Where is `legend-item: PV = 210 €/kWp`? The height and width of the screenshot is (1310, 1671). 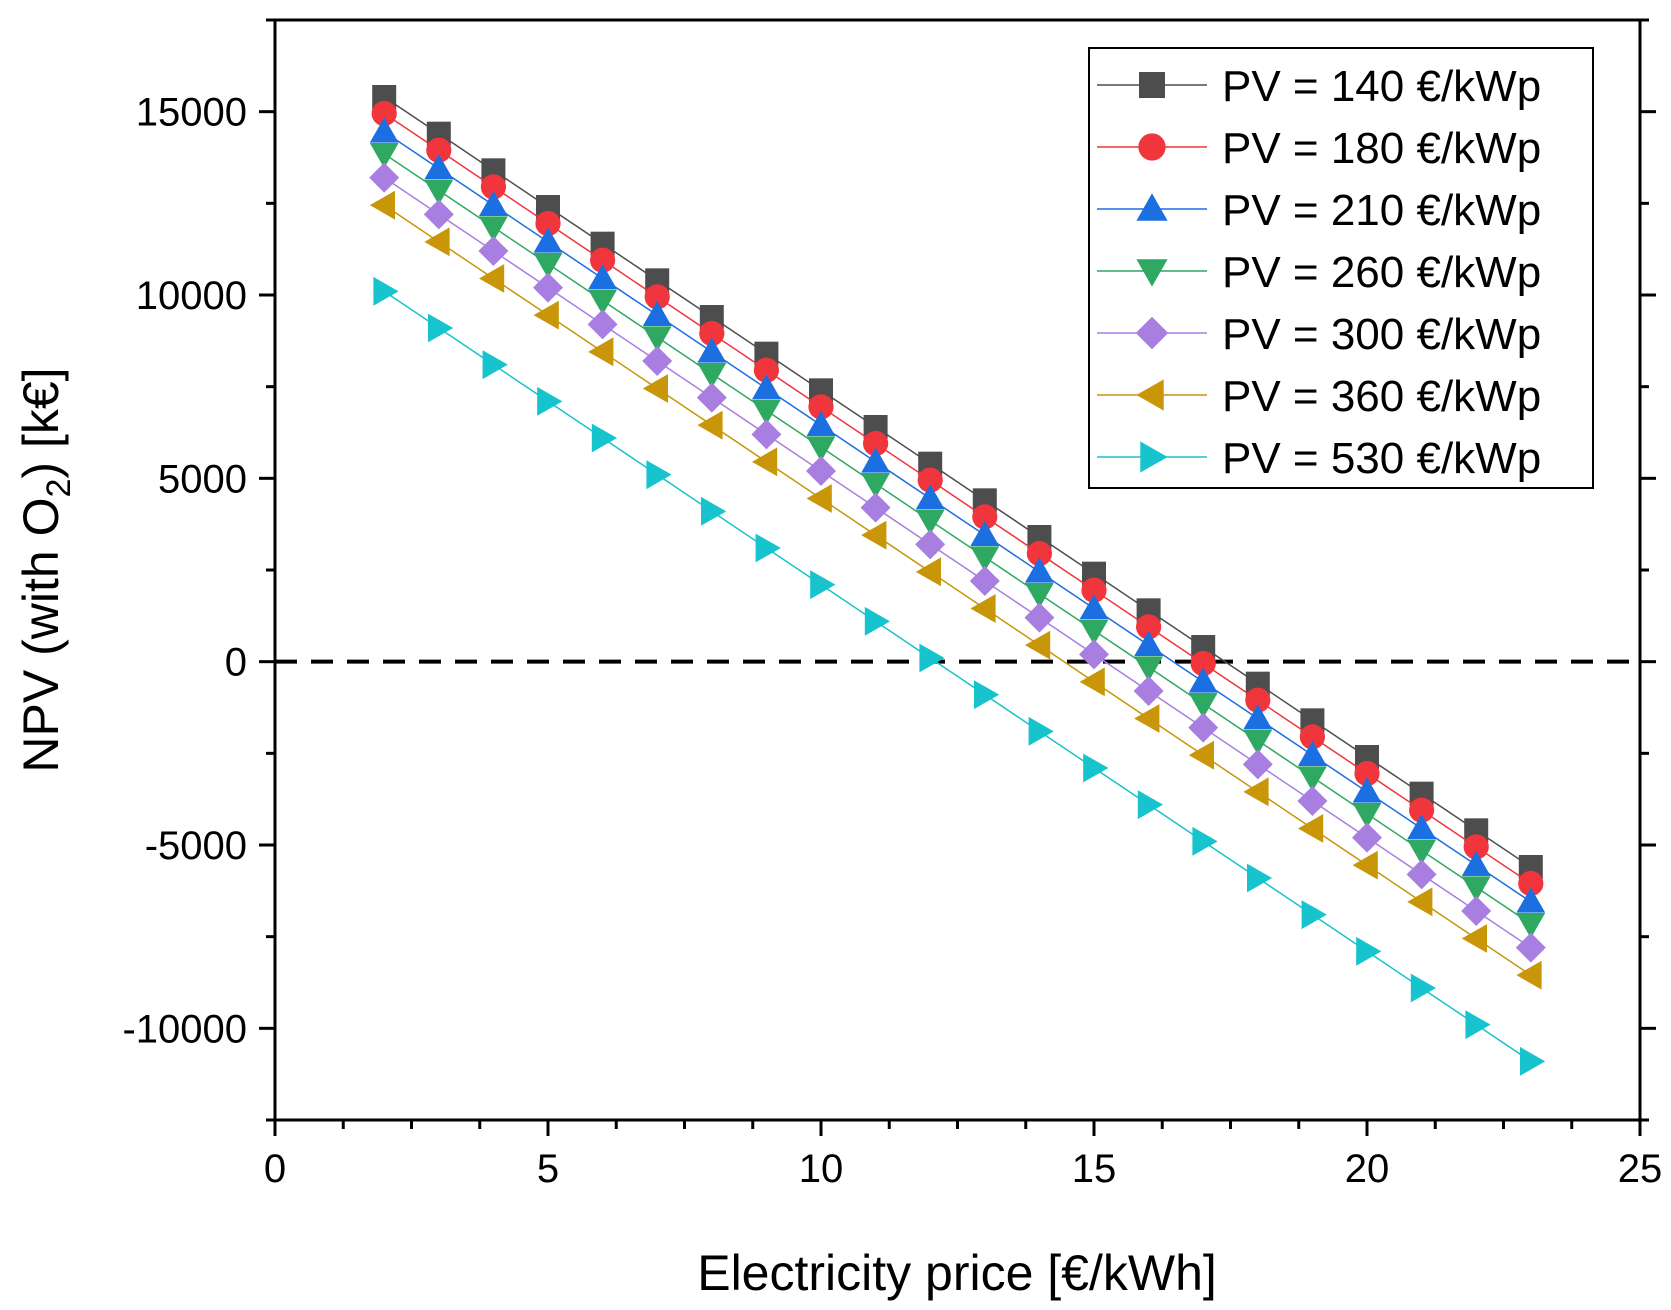 legend-item: PV = 210 €/kWp is located at coordinates (1319, 210).